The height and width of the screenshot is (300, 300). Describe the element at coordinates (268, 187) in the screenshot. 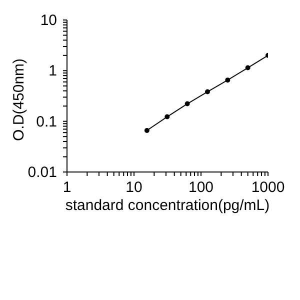

I see `x-tick-label: 1000` at that location.